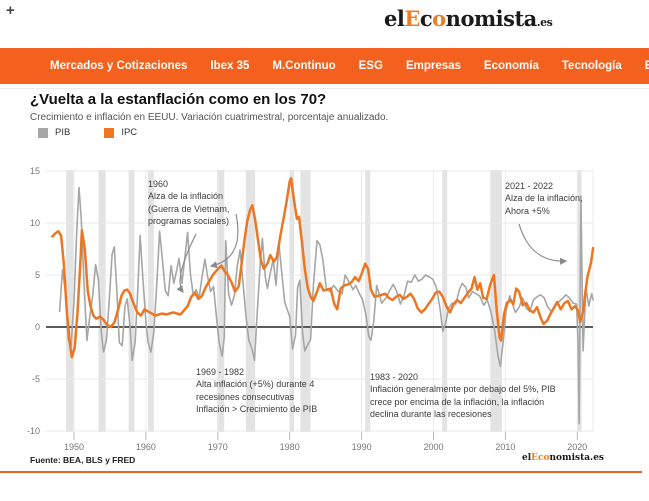 This screenshot has width=649, height=501. I want to click on ipc-legend-label: IPC, so click(129, 132).